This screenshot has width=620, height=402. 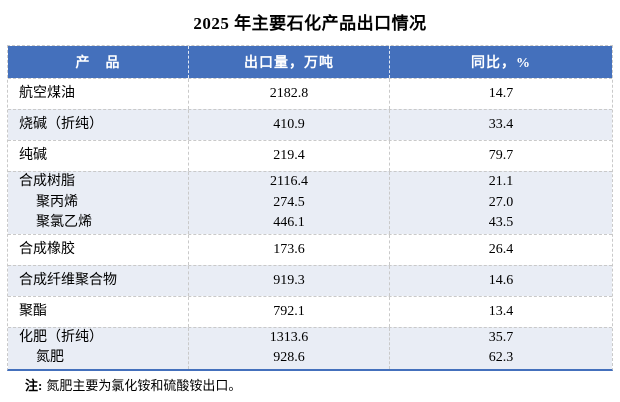 What do you see at coordinates (98, 249) in the screenshot?
I see `product-cell: 合成橡胶` at bounding box center [98, 249].